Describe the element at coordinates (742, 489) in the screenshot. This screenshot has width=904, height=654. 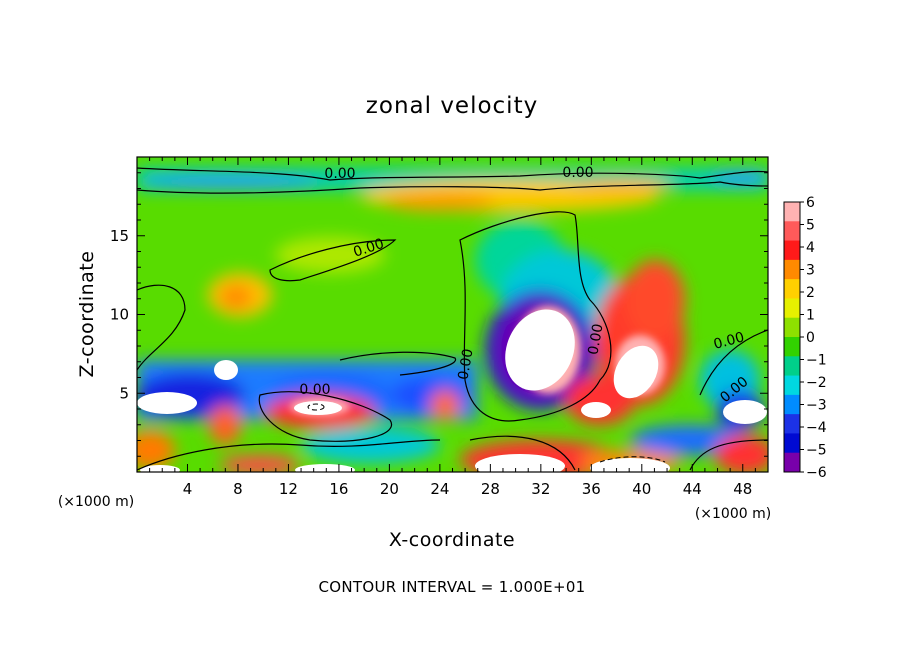
I see `x-tick-label: 48` at that location.